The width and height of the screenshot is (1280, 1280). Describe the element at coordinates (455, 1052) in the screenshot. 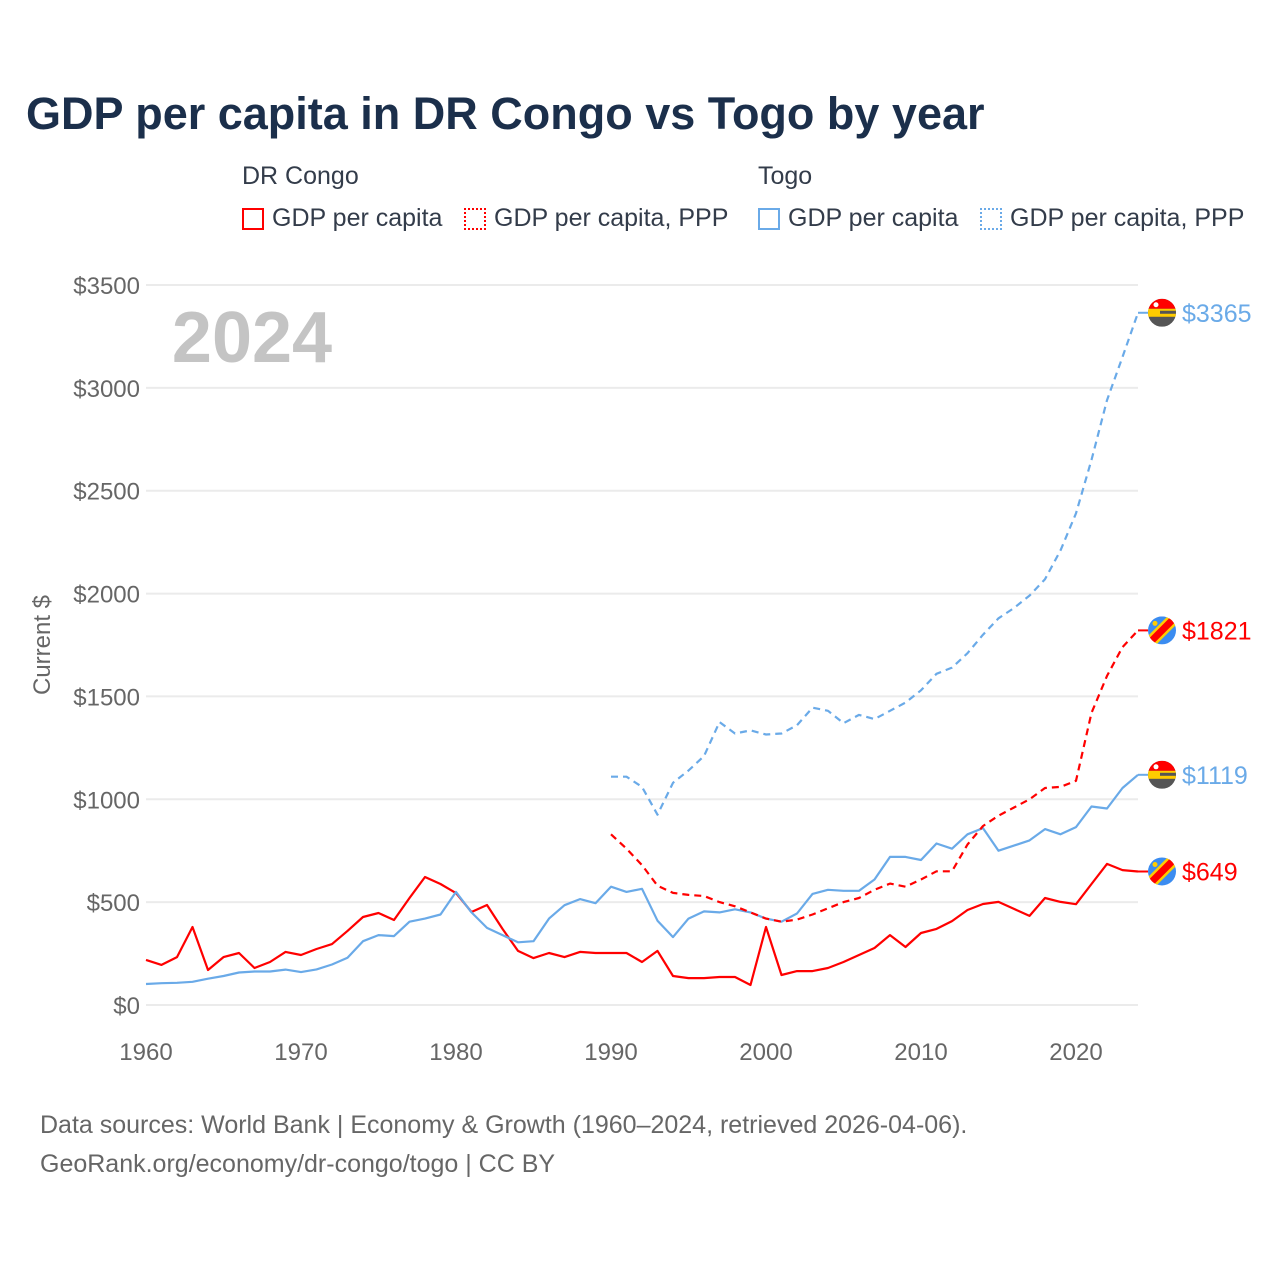

I see `x-tick-label: 1980` at that location.